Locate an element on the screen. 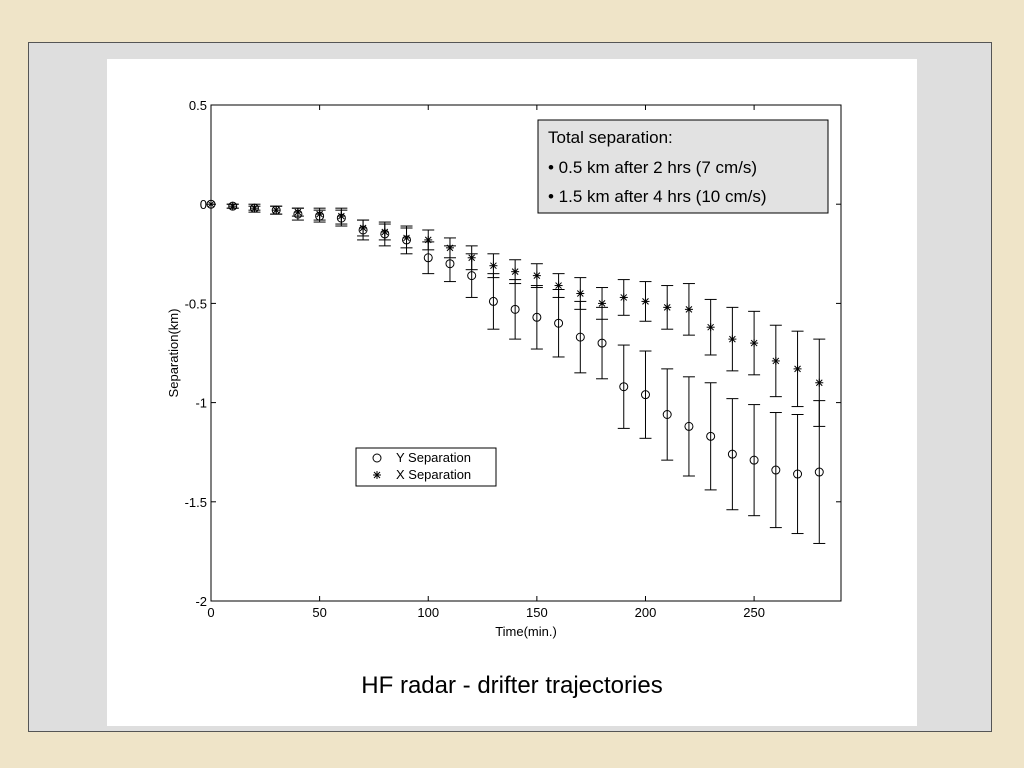  x-tick-label: 150 is located at coordinates (537, 612).